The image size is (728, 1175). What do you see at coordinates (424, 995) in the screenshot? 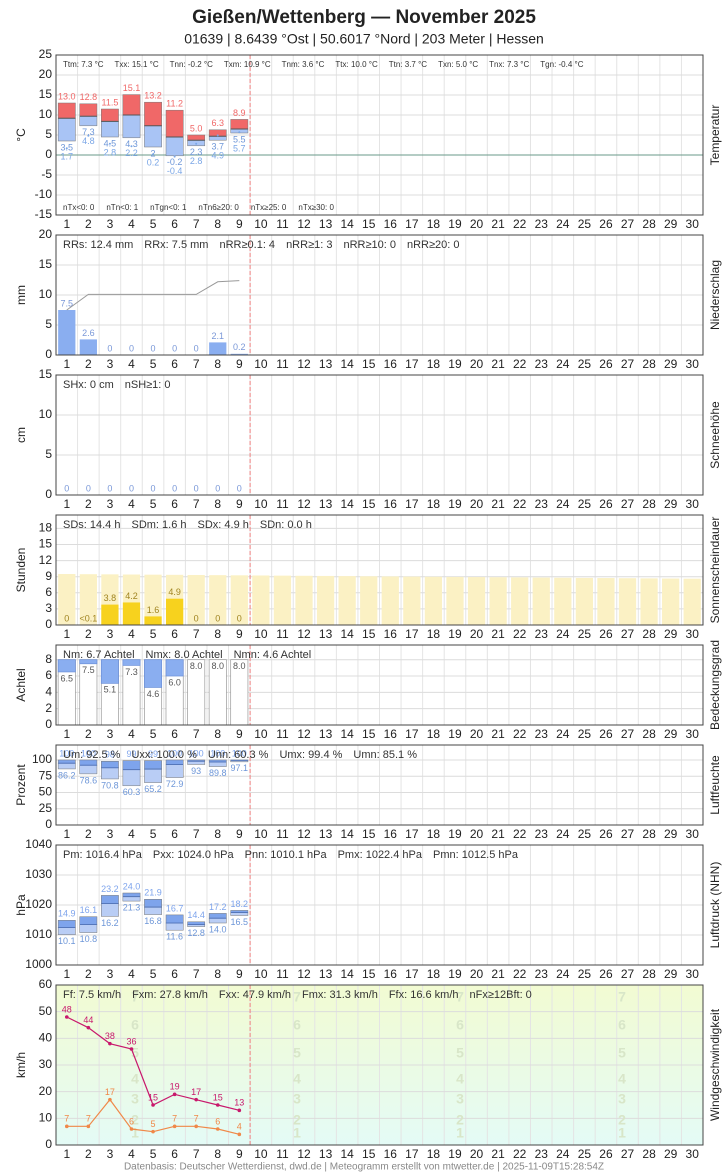
I see `stat-text: Ffx: 16.6 km/h` at bounding box center [424, 995].